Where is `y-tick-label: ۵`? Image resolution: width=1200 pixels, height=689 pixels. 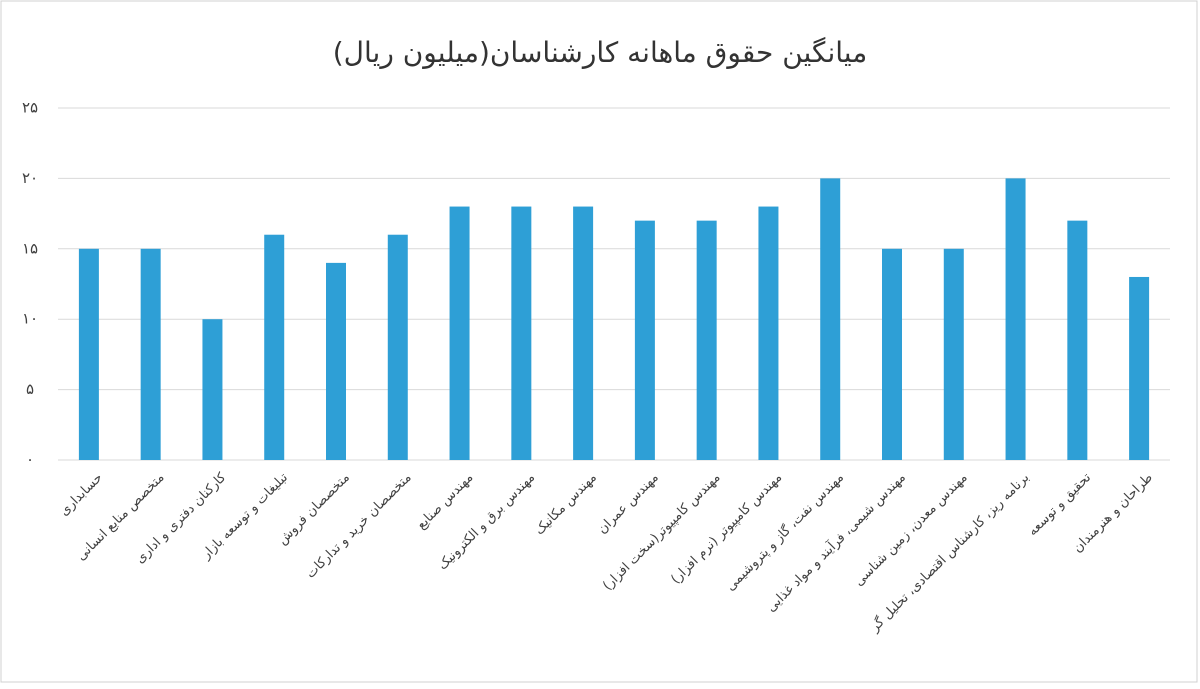 y-tick-label: ۵ is located at coordinates (30, 389).